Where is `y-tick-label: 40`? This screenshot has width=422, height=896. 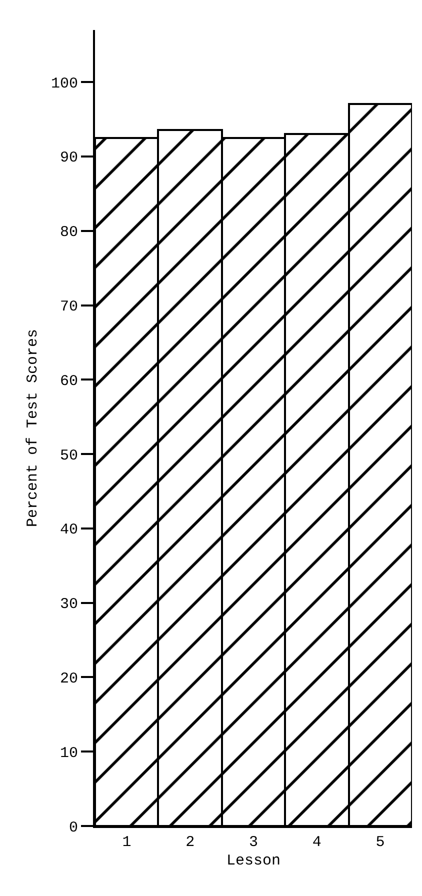 y-tick-label: 40 is located at coordinates (69, 530).